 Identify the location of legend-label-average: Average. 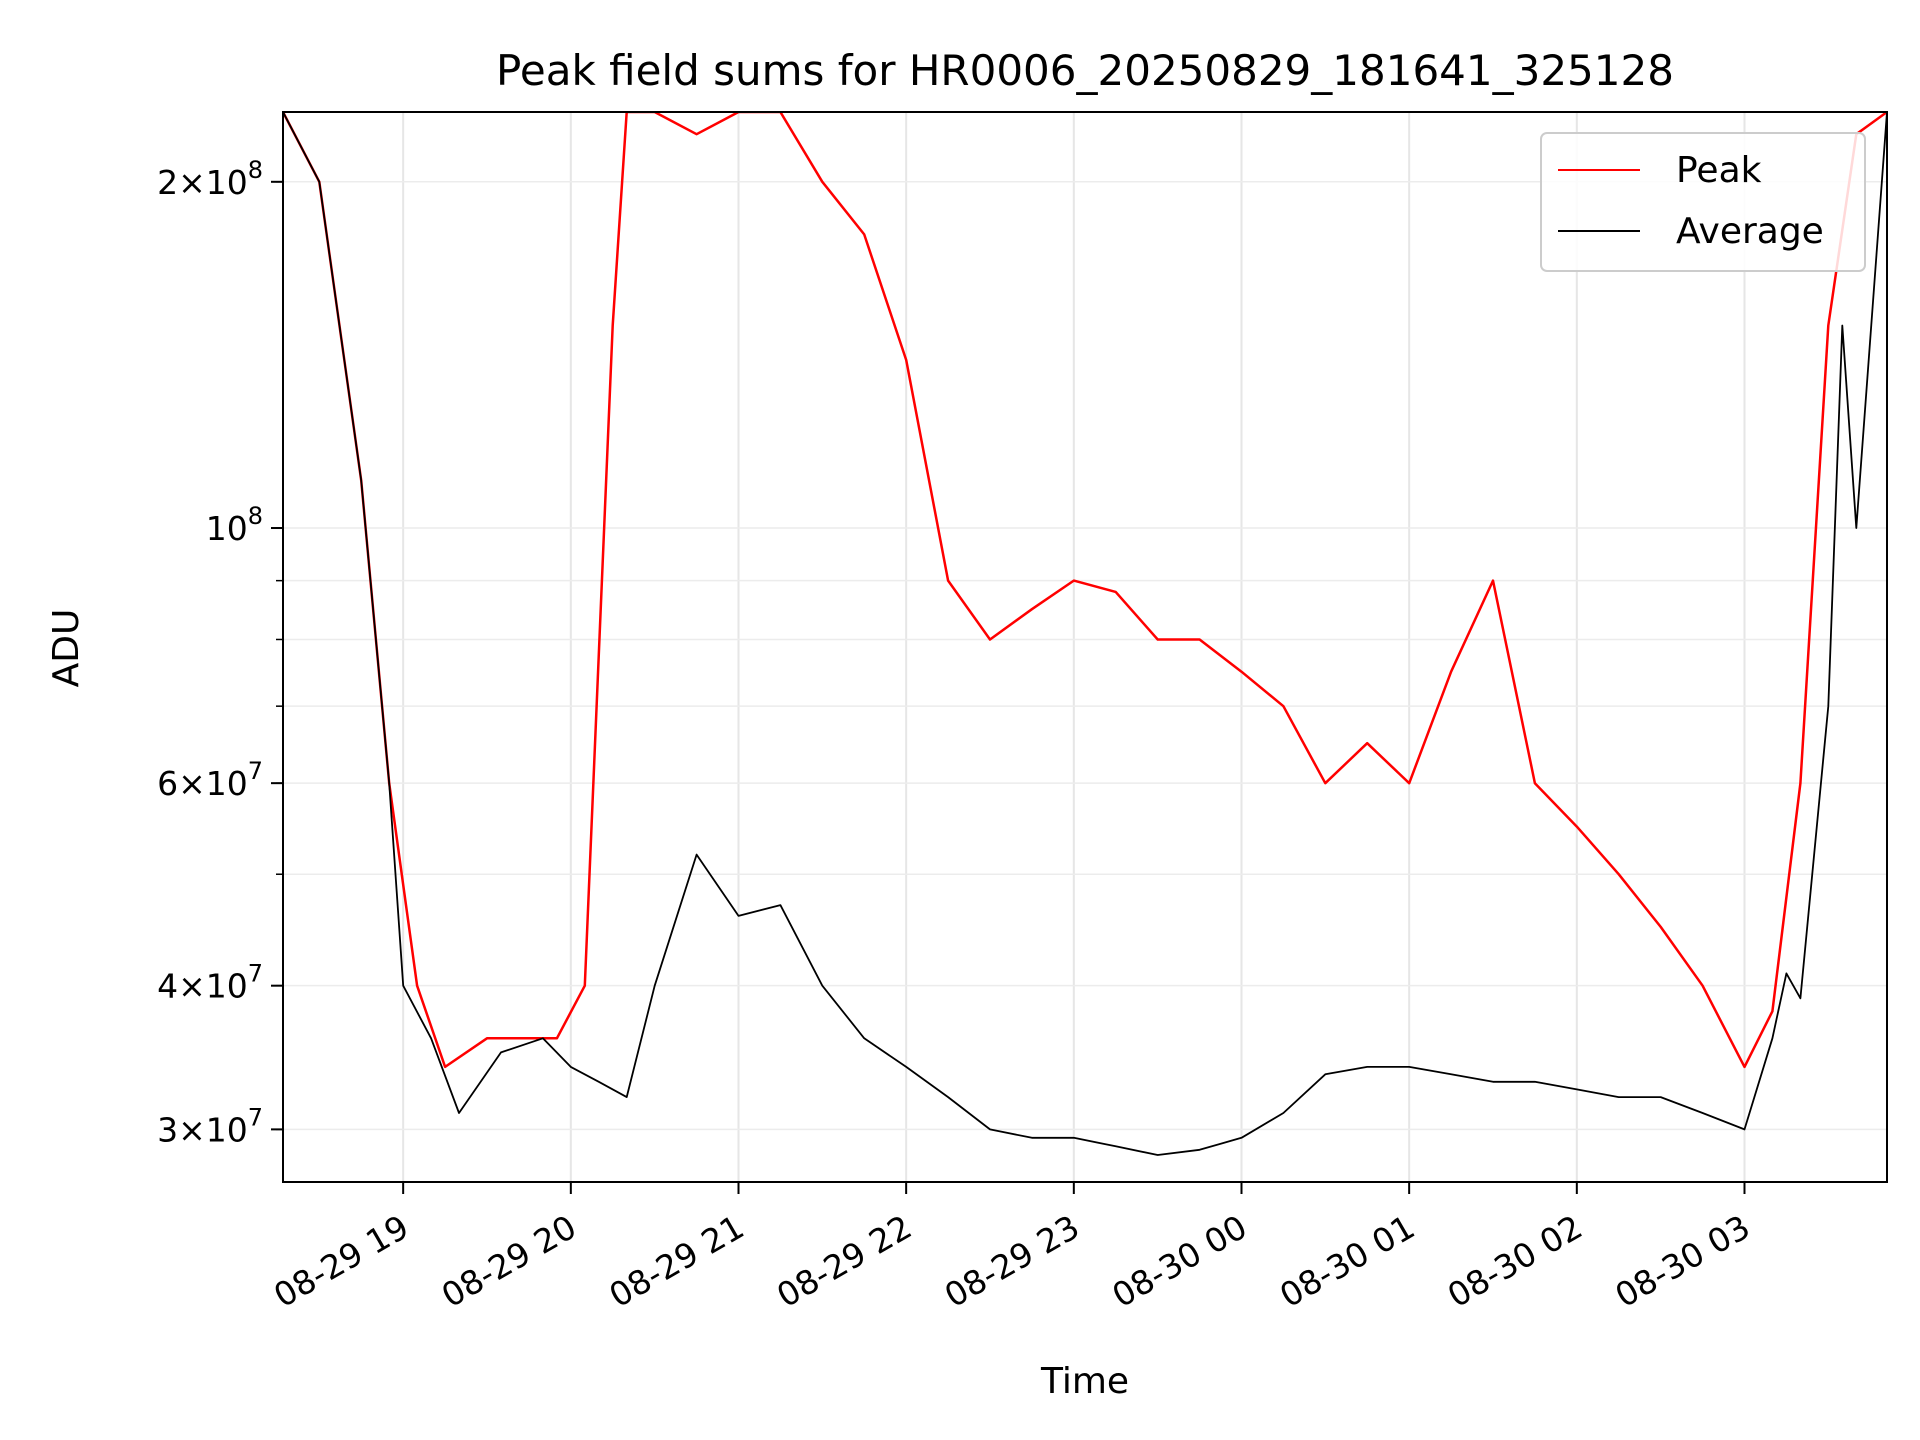
(1750, 231).